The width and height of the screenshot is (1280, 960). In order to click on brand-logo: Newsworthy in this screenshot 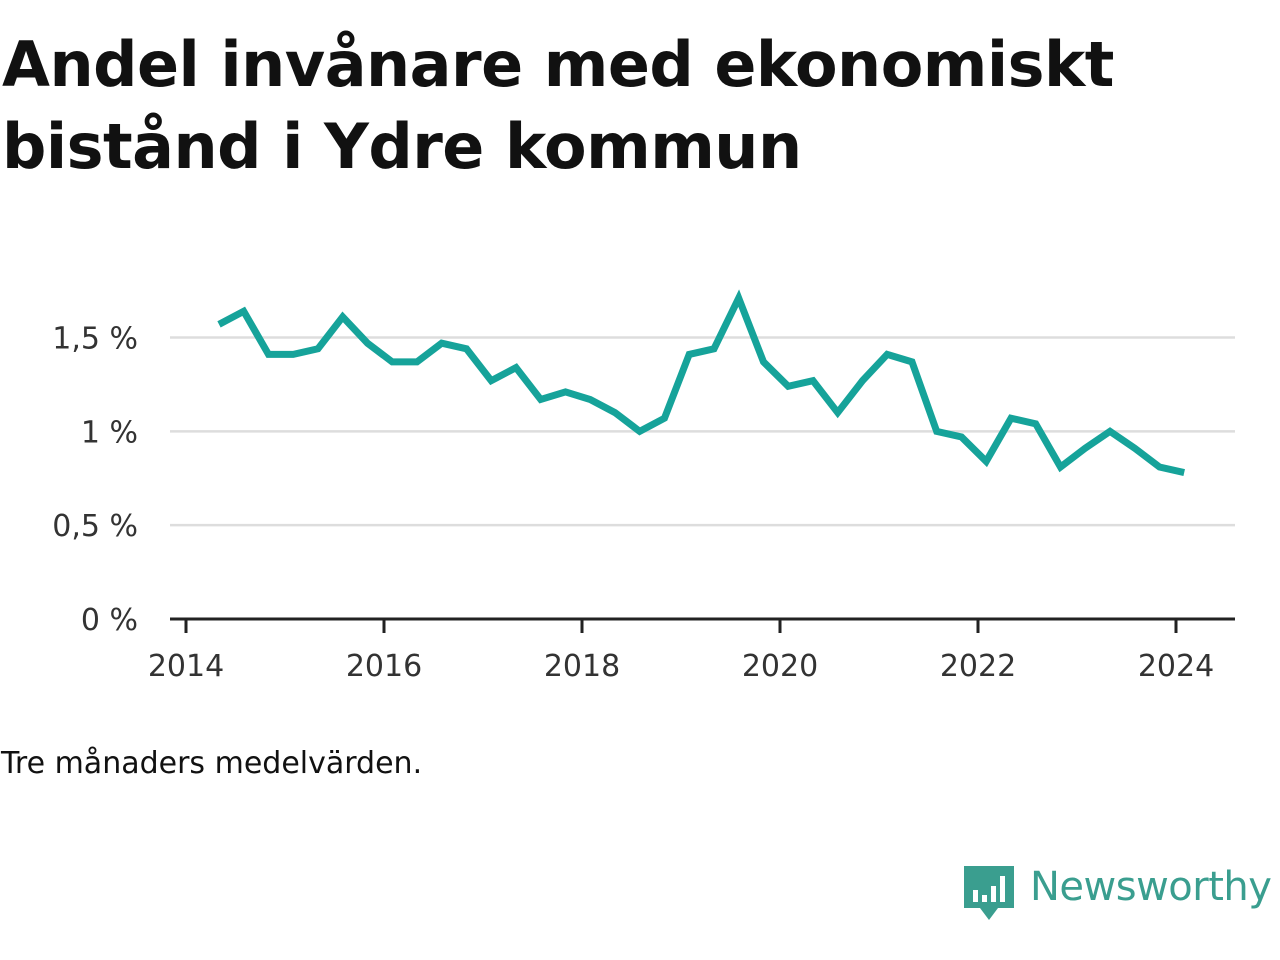, I will do `click(1117, 894)`.